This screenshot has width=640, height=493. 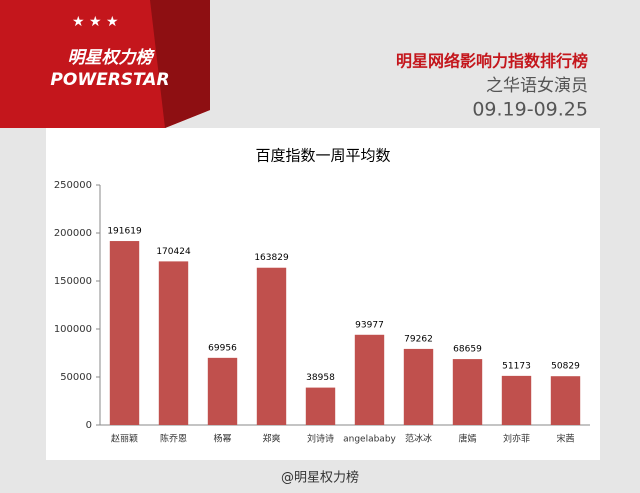 I want to click on value-label: 38958, so click(x=320, y=378).